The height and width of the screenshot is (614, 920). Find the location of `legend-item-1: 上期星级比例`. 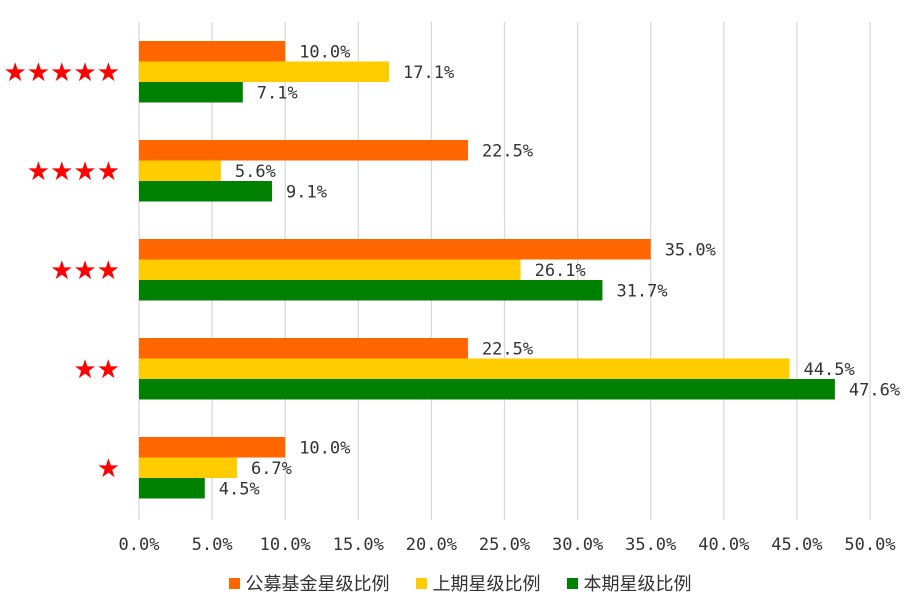

legend-item-1: 上期星级比例 is located at coordinates (478, 583).